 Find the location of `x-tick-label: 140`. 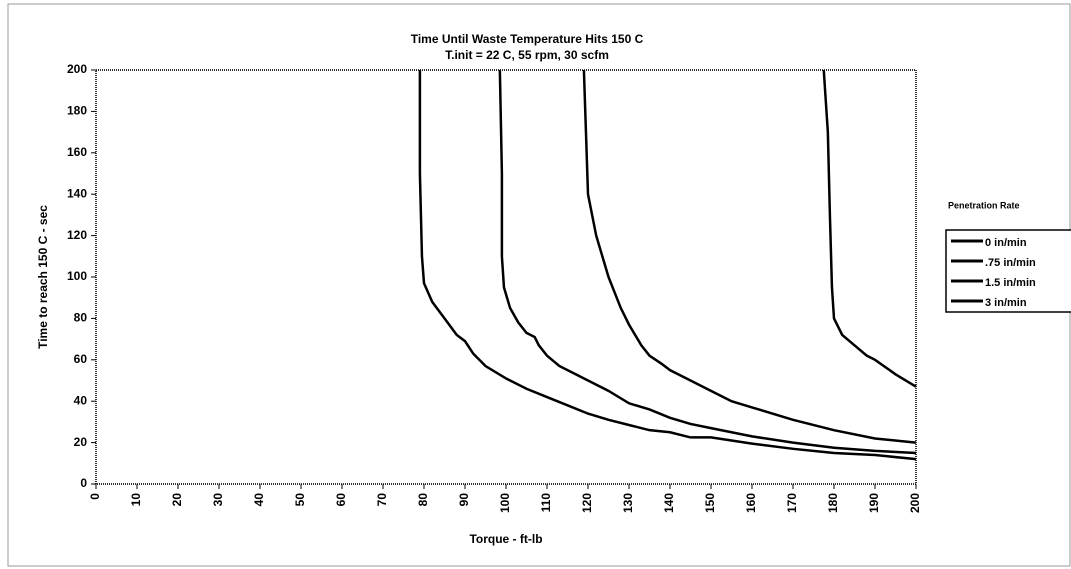

x-tick-label: 140 is located at coordinates (669, 503).